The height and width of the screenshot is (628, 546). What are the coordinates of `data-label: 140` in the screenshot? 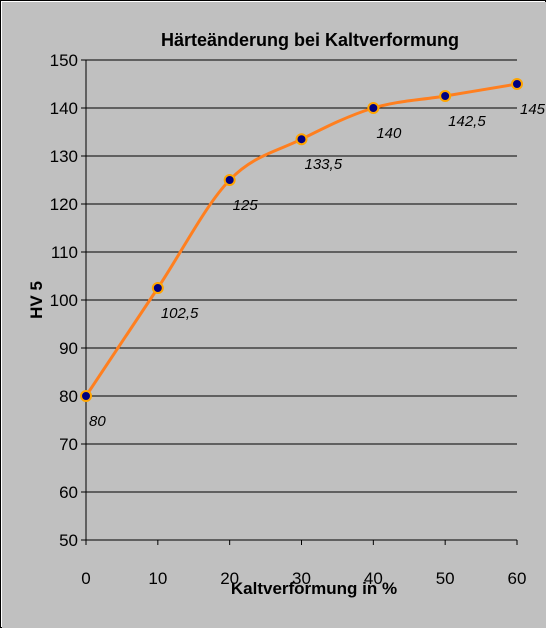 It's located at (389, 133).